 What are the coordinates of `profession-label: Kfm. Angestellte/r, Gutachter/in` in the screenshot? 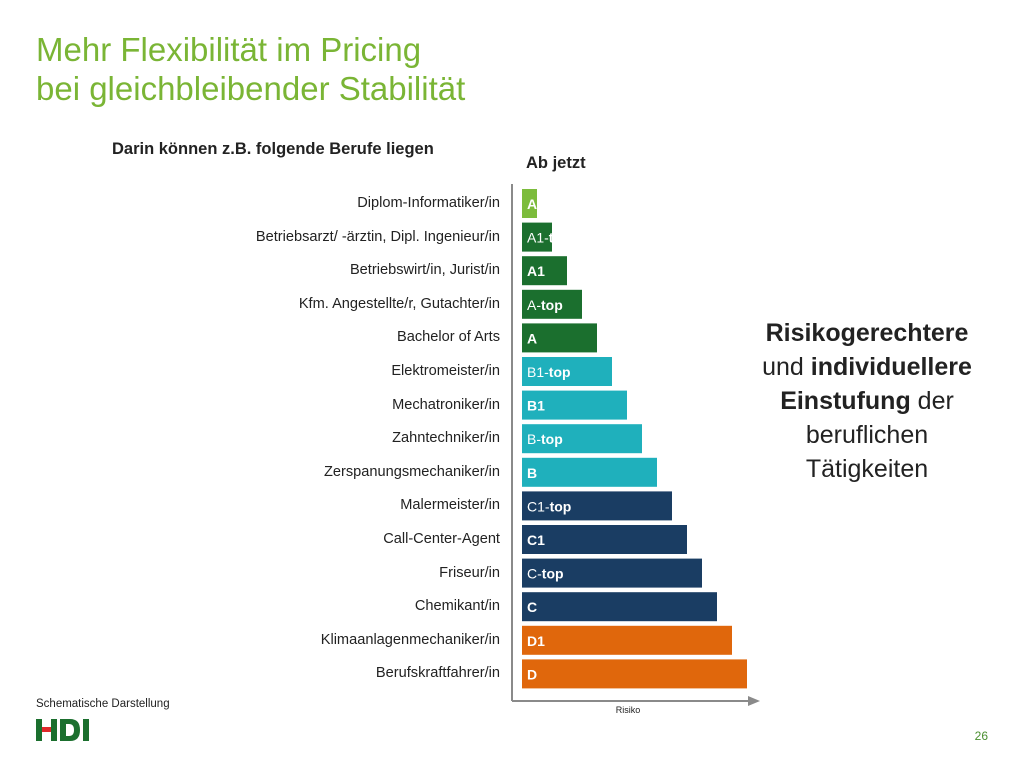 It's located at (399, 303).